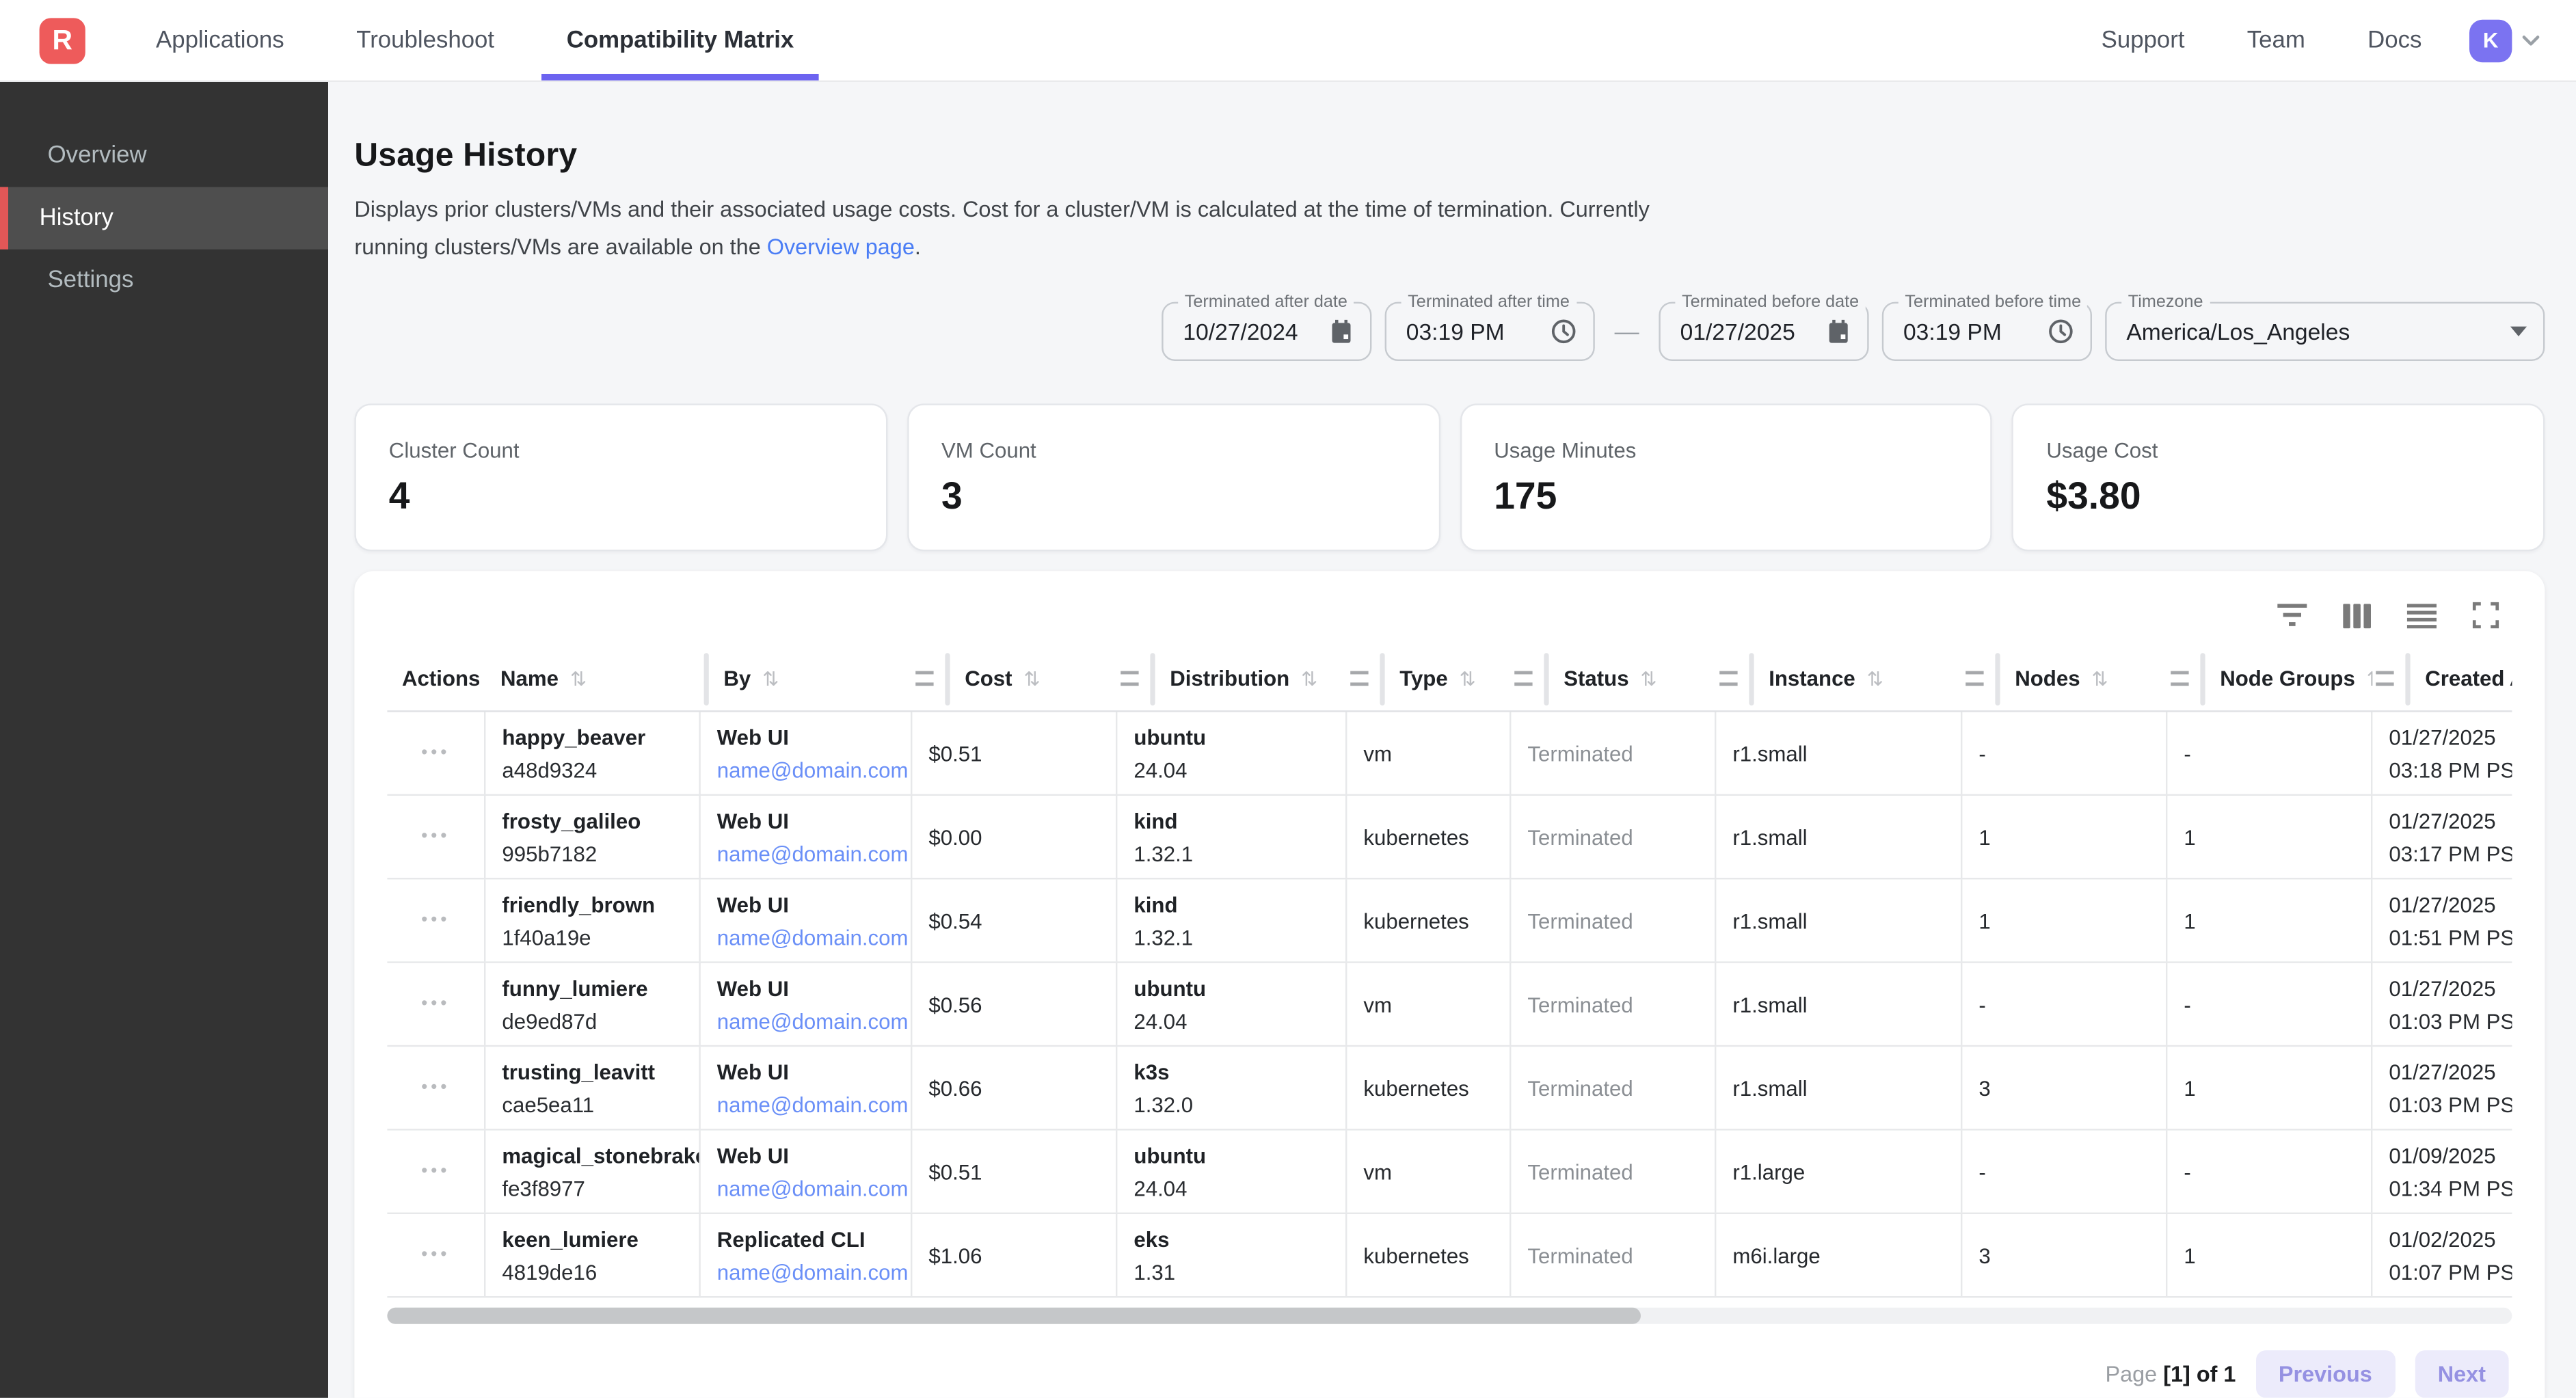  What do you see at coordinates (2442, 737) in the screenshot?
I see `created-date: 01/27/2025` at bounding box center [2442, 737].